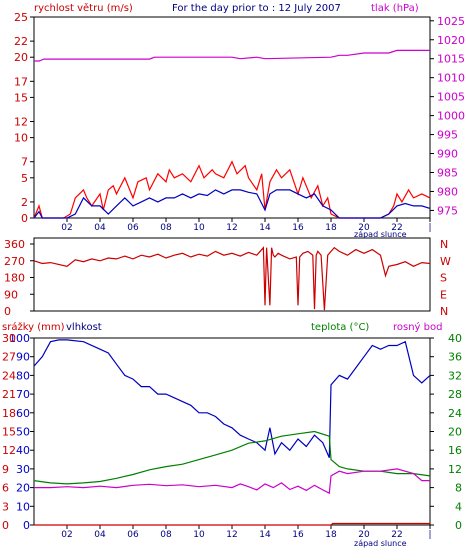  Describe the element at coordinates (232, 457) in the screenshot. I see `temperature-line` at that location.